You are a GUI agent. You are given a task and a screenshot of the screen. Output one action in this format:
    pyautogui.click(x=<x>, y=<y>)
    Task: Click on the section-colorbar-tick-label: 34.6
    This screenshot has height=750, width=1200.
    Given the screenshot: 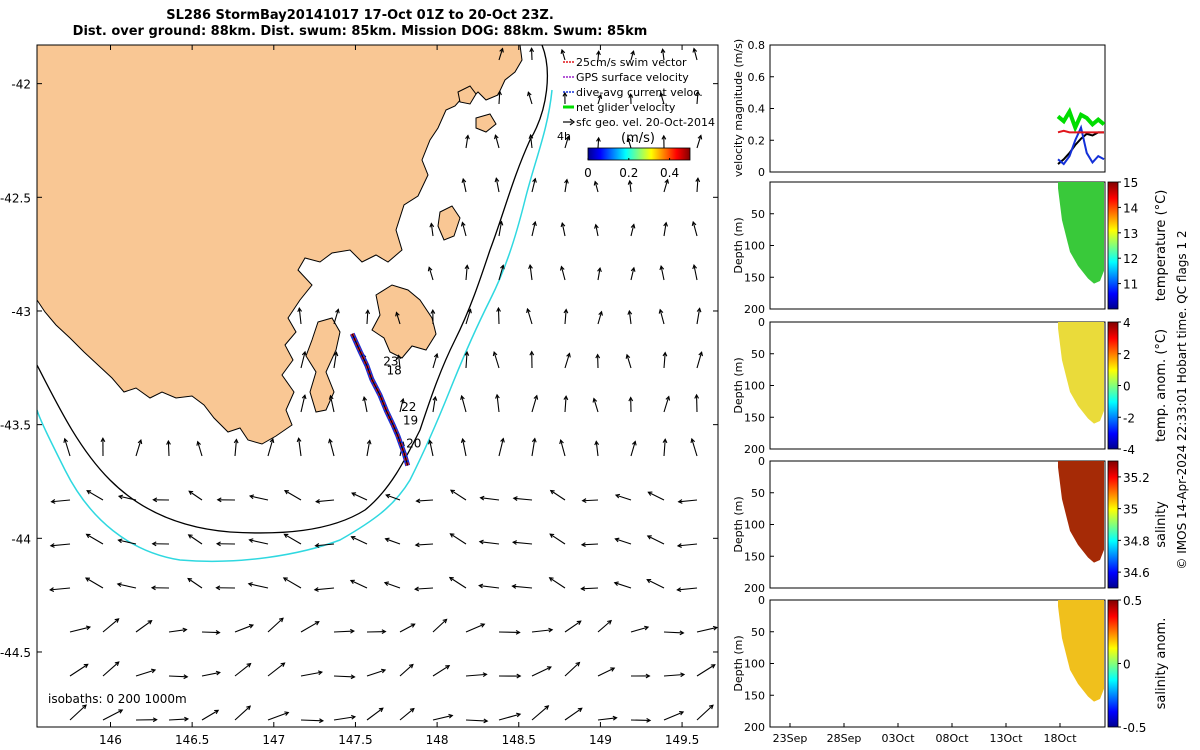 What is the action you would take?
    pyautogui.click(x=1136, y=573)
    